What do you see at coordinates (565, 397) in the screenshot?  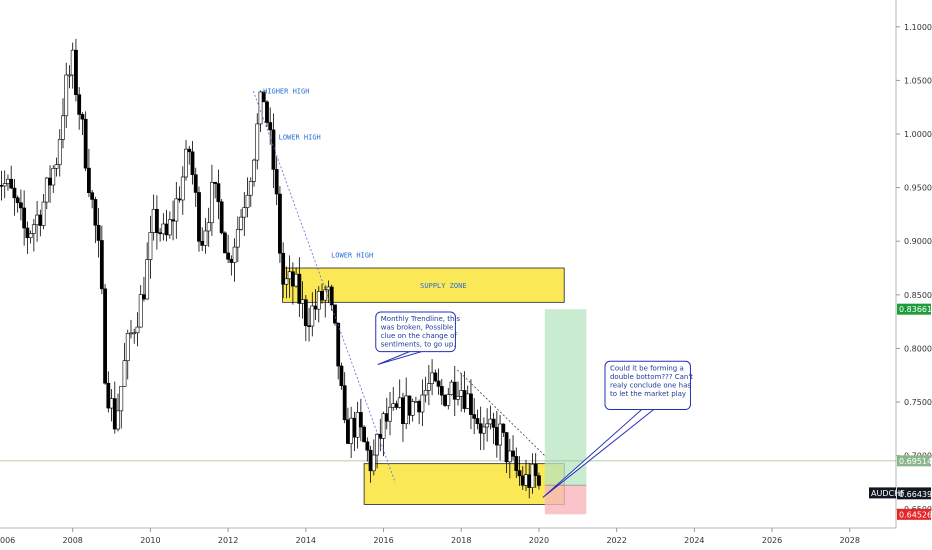 I see `position-profit-zone` at bounding box center [565, 397].